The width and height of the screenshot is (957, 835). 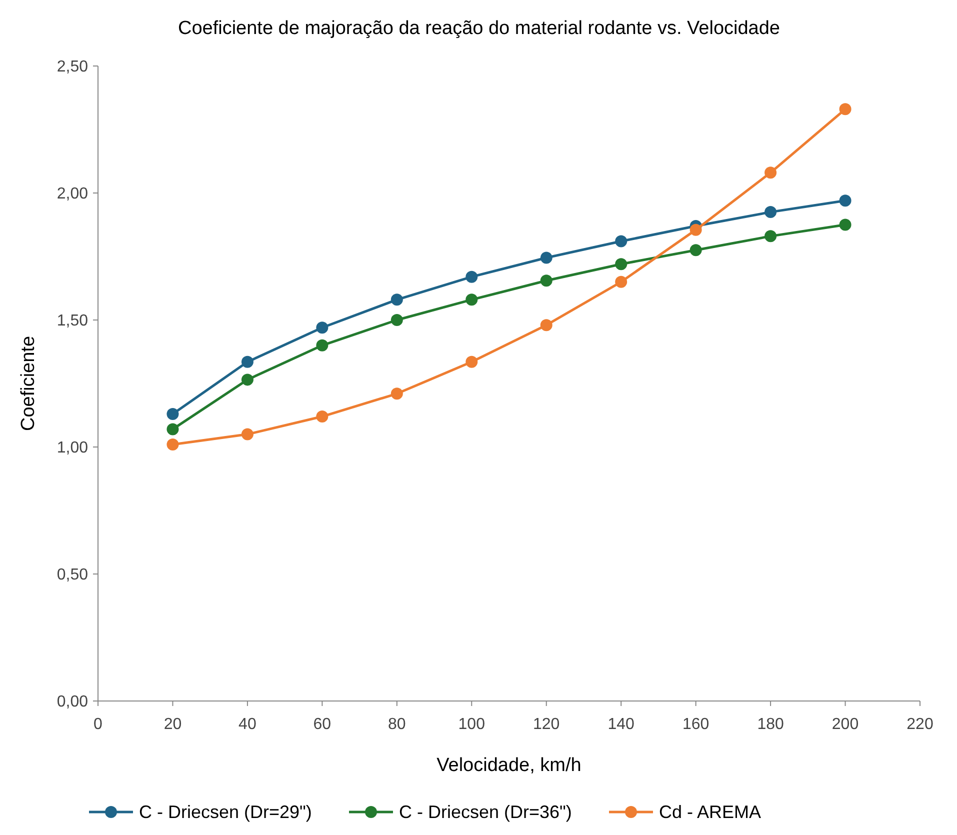 I want to click on y-tick-label: 2,50, so click(x=72, y=67).